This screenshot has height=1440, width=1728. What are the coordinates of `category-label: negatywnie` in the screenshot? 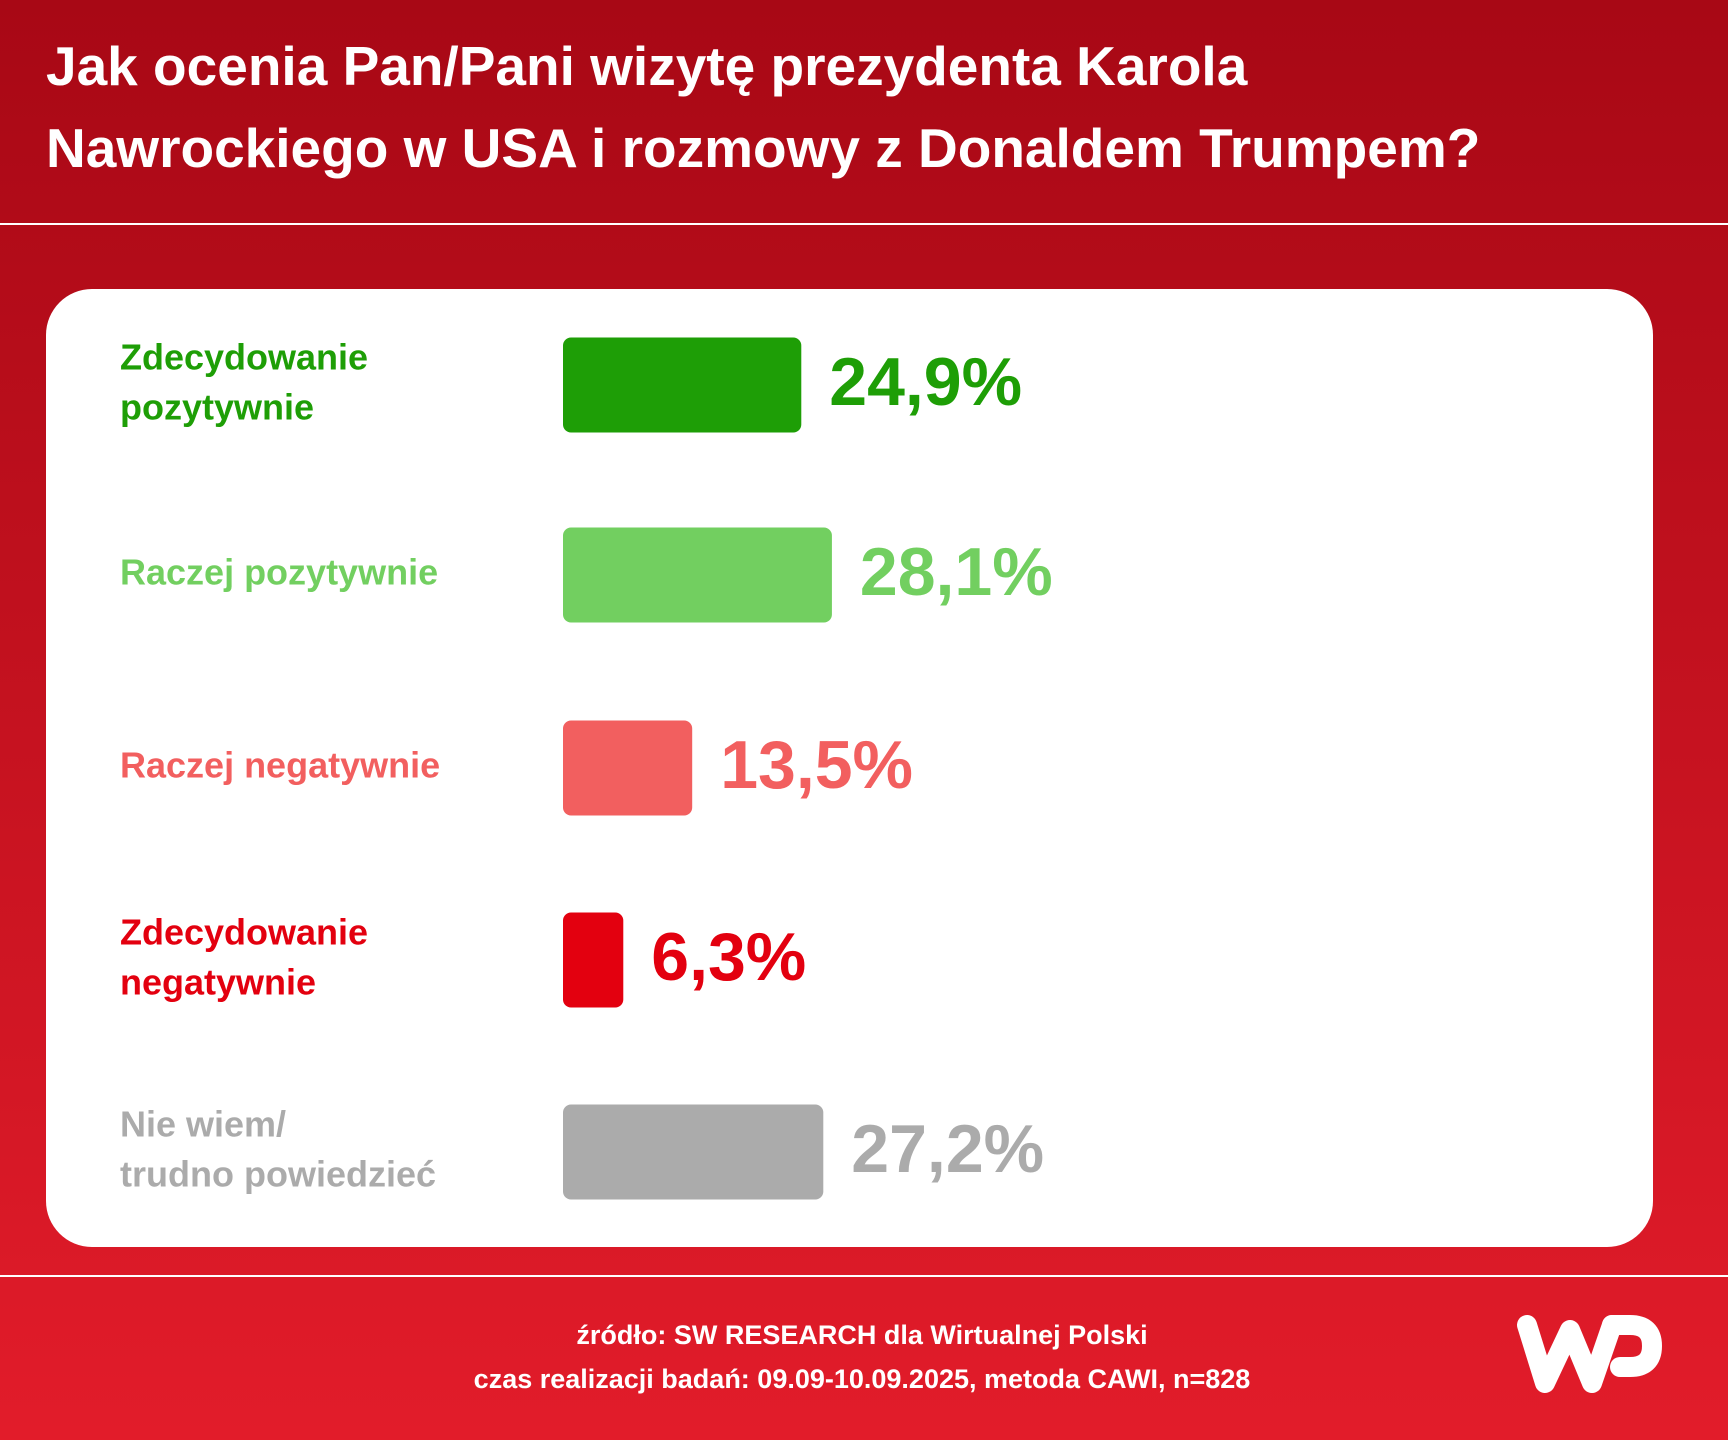 It's located at (218, 982).